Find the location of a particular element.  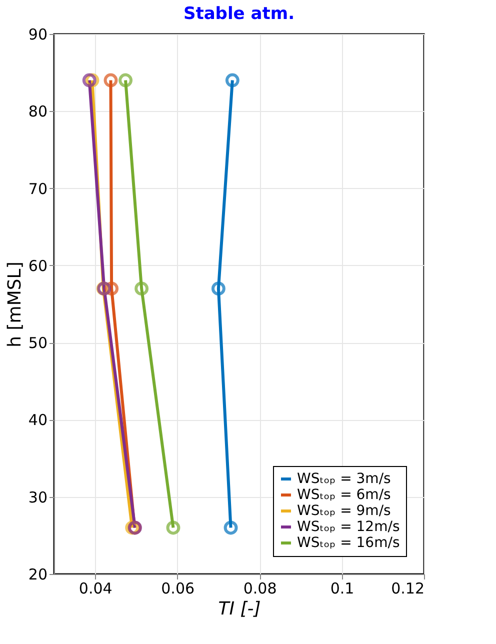

y-tick-label: 80 is located at coordinates (38, 111).